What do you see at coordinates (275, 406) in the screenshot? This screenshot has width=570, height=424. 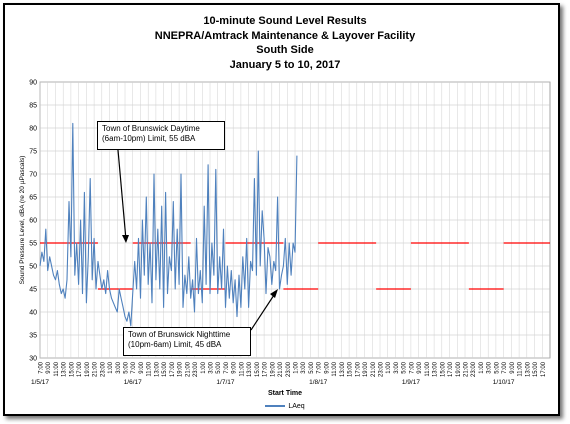 I see `legend-swatch` at bounding box center [275, 406].